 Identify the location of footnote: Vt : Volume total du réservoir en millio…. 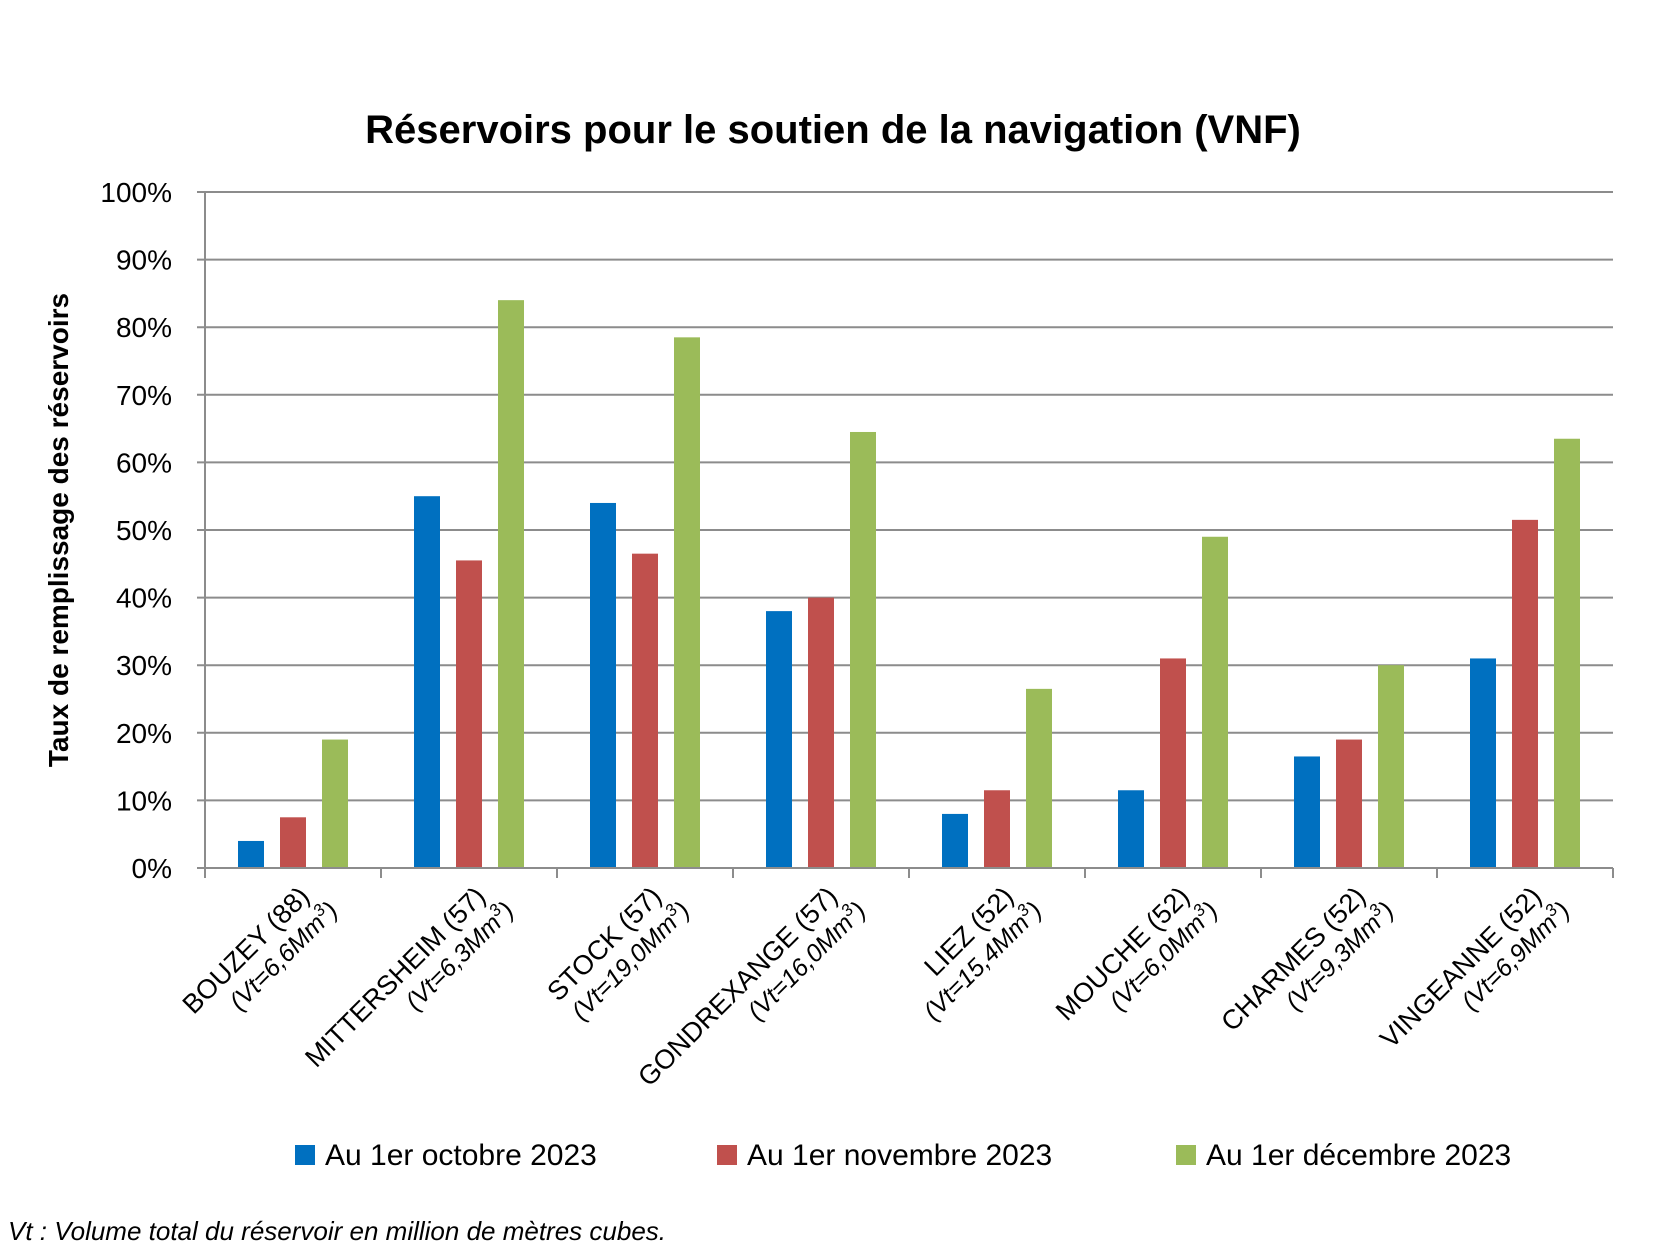
(337, 1231).